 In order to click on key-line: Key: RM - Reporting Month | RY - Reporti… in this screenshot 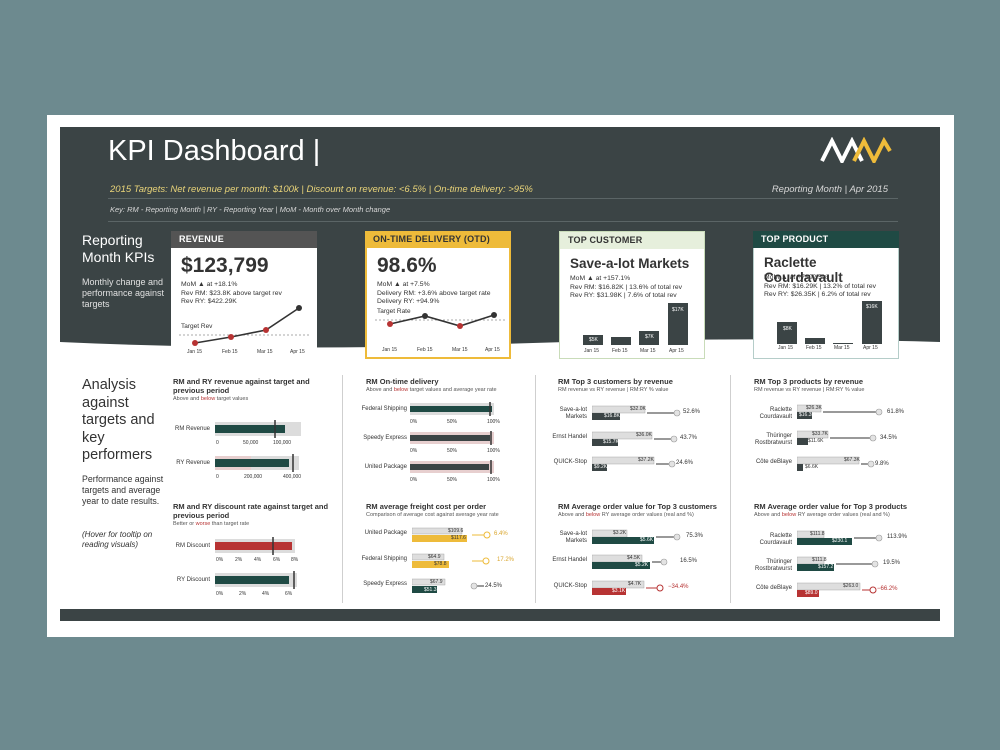, I will do `click(250, 209)`.